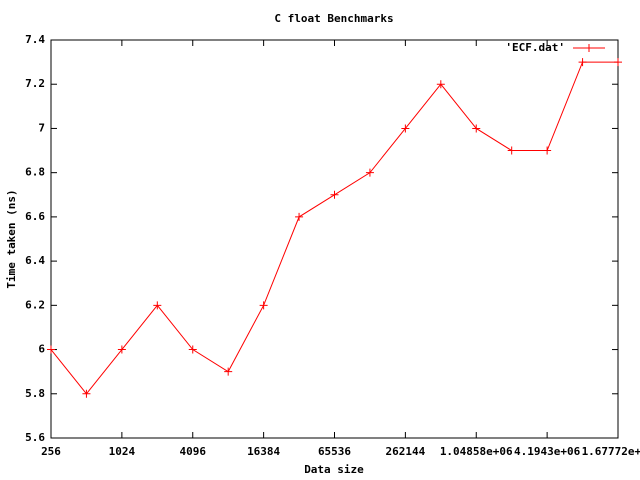 The image size is (640, 480). What do you see at coordinates (535, 47) in the screenshot?
I see `legend-label: 'ECF.dat'` at bounding box center [535, 47].